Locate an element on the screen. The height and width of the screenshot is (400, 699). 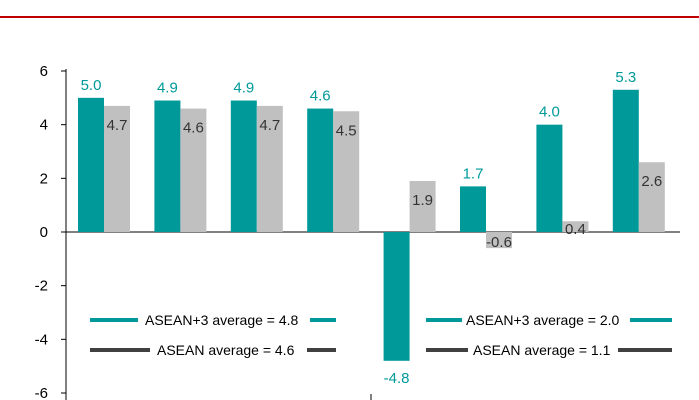
data-label-series-2: 1.9 is located at coordinates (422, 200).